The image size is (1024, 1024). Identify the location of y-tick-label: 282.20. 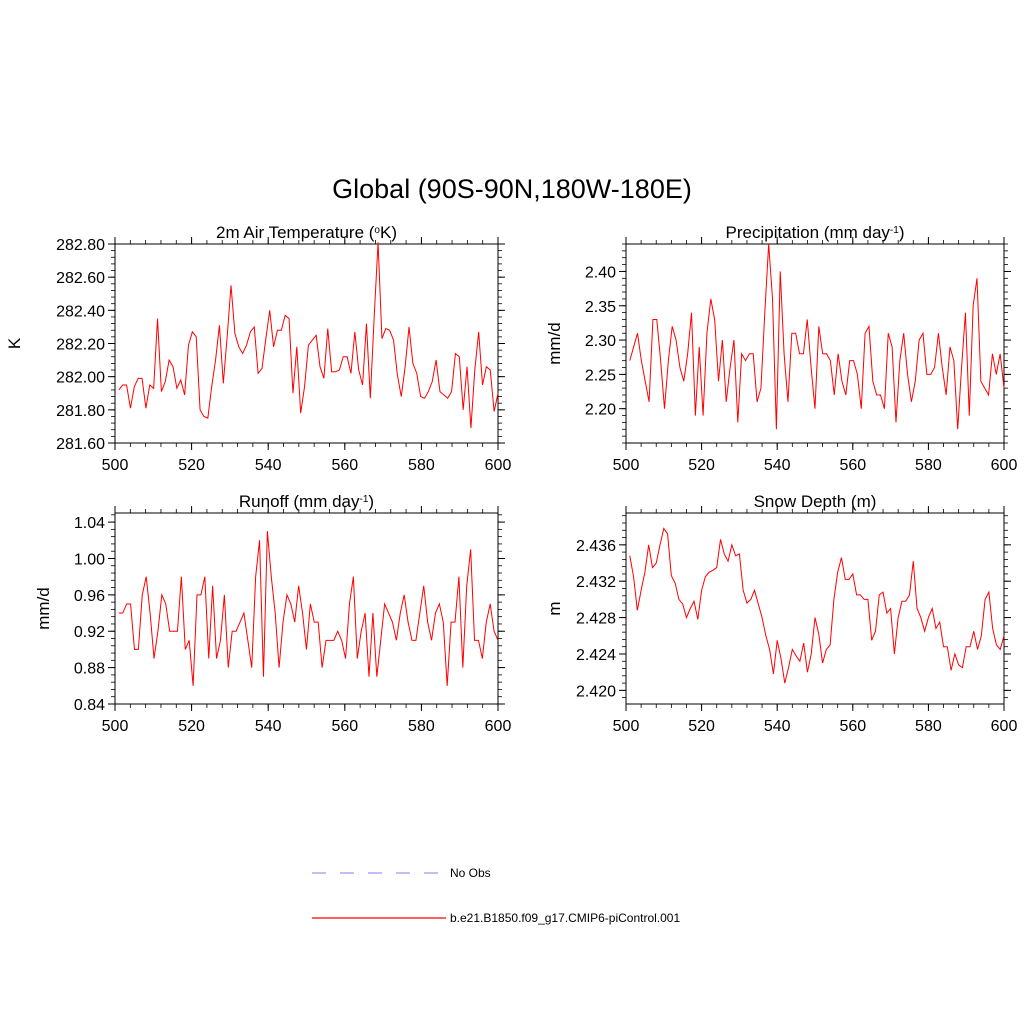
(80, 345).